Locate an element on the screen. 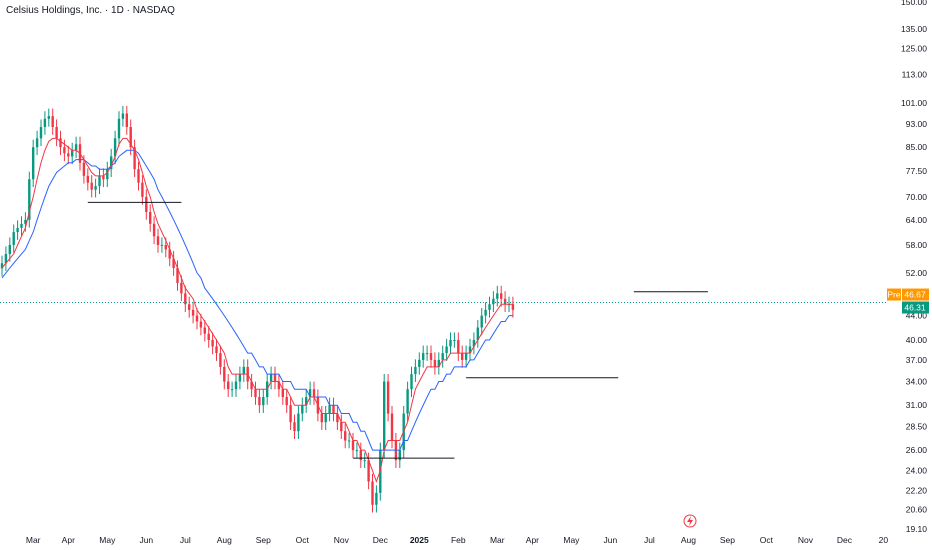 This screenshot has width=932, height=550. y-tick-label: 28.50 is located at coordinates (917, 427).